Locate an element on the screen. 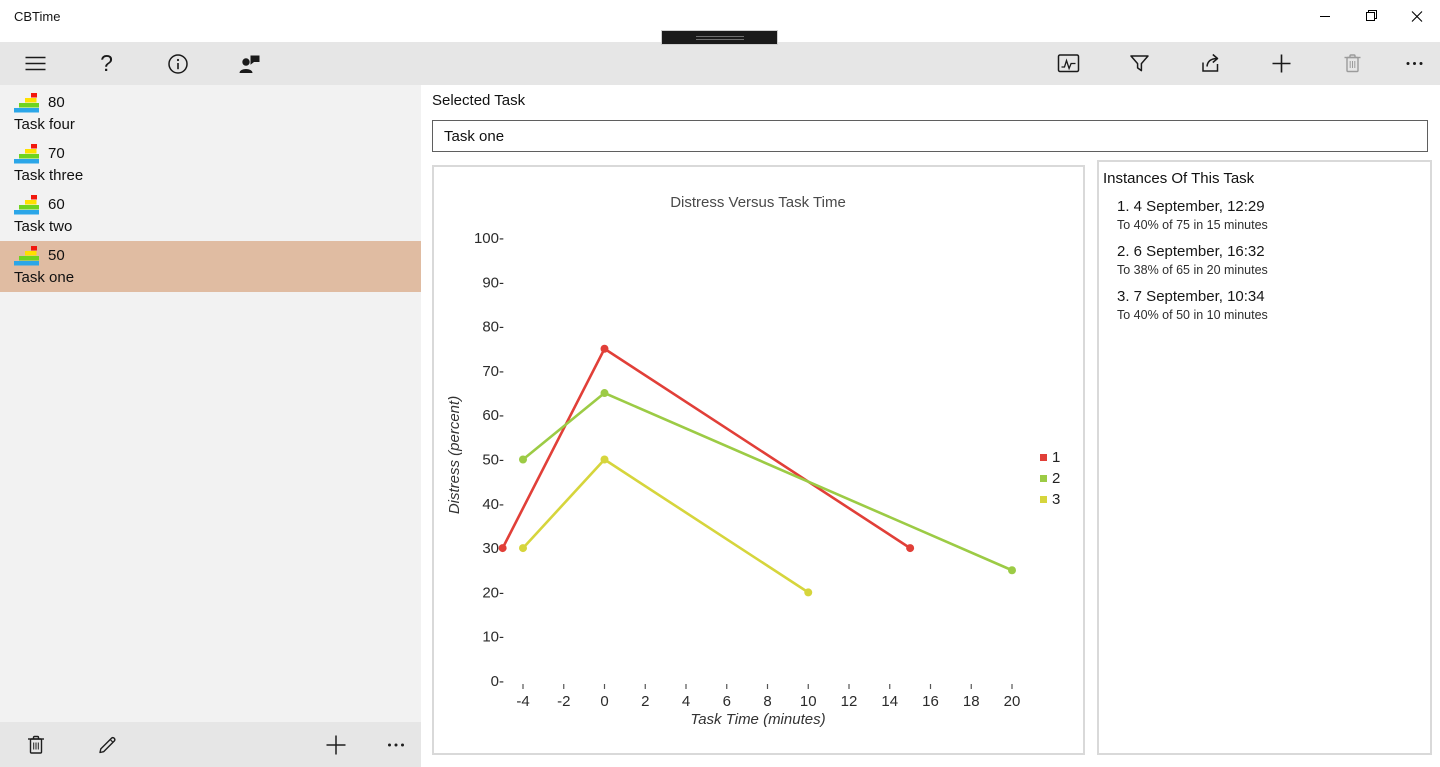 This screenshot has height=767, width=1440. filter-icon is located at coordinates (1139, 63).